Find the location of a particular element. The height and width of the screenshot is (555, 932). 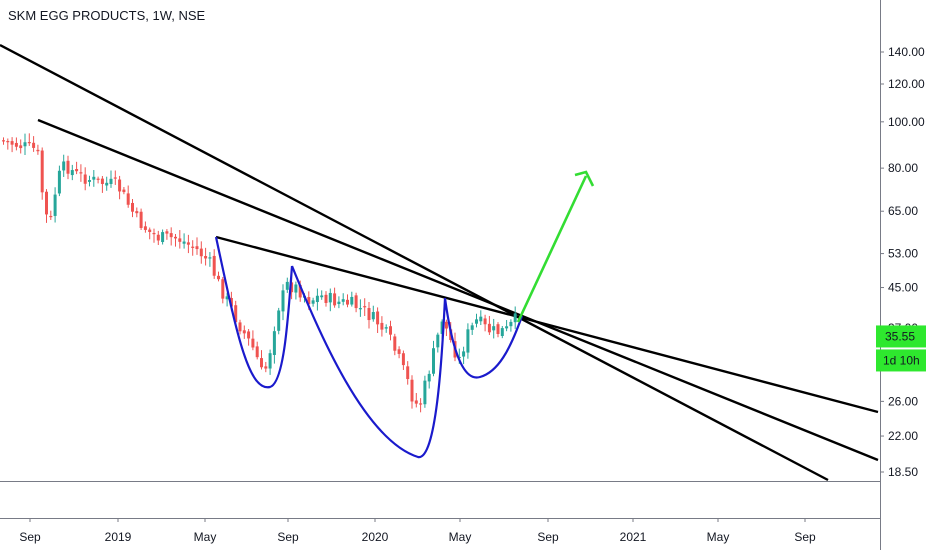

price-tick-label: 65.00 is located at coordinates (903, 211).